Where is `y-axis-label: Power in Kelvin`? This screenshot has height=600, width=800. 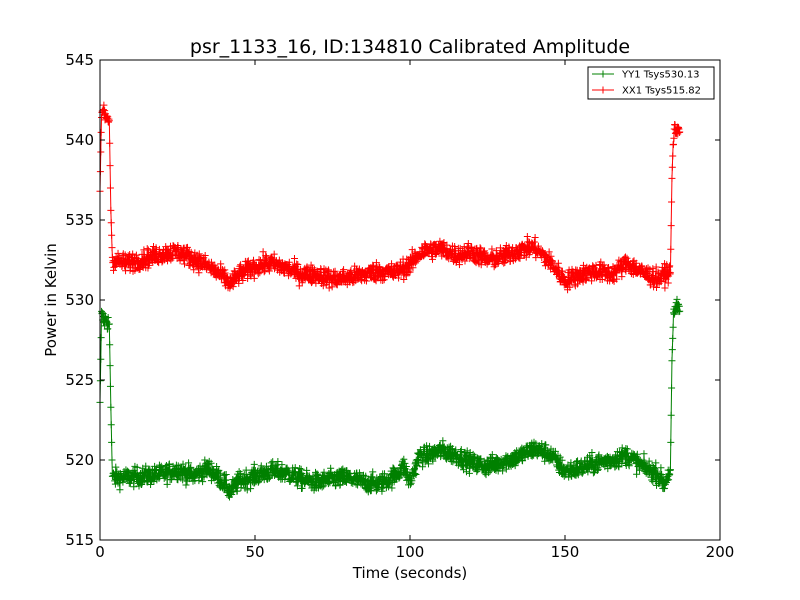 y-axis-label: Power in Kelvin is located at coordinates (51, 300).